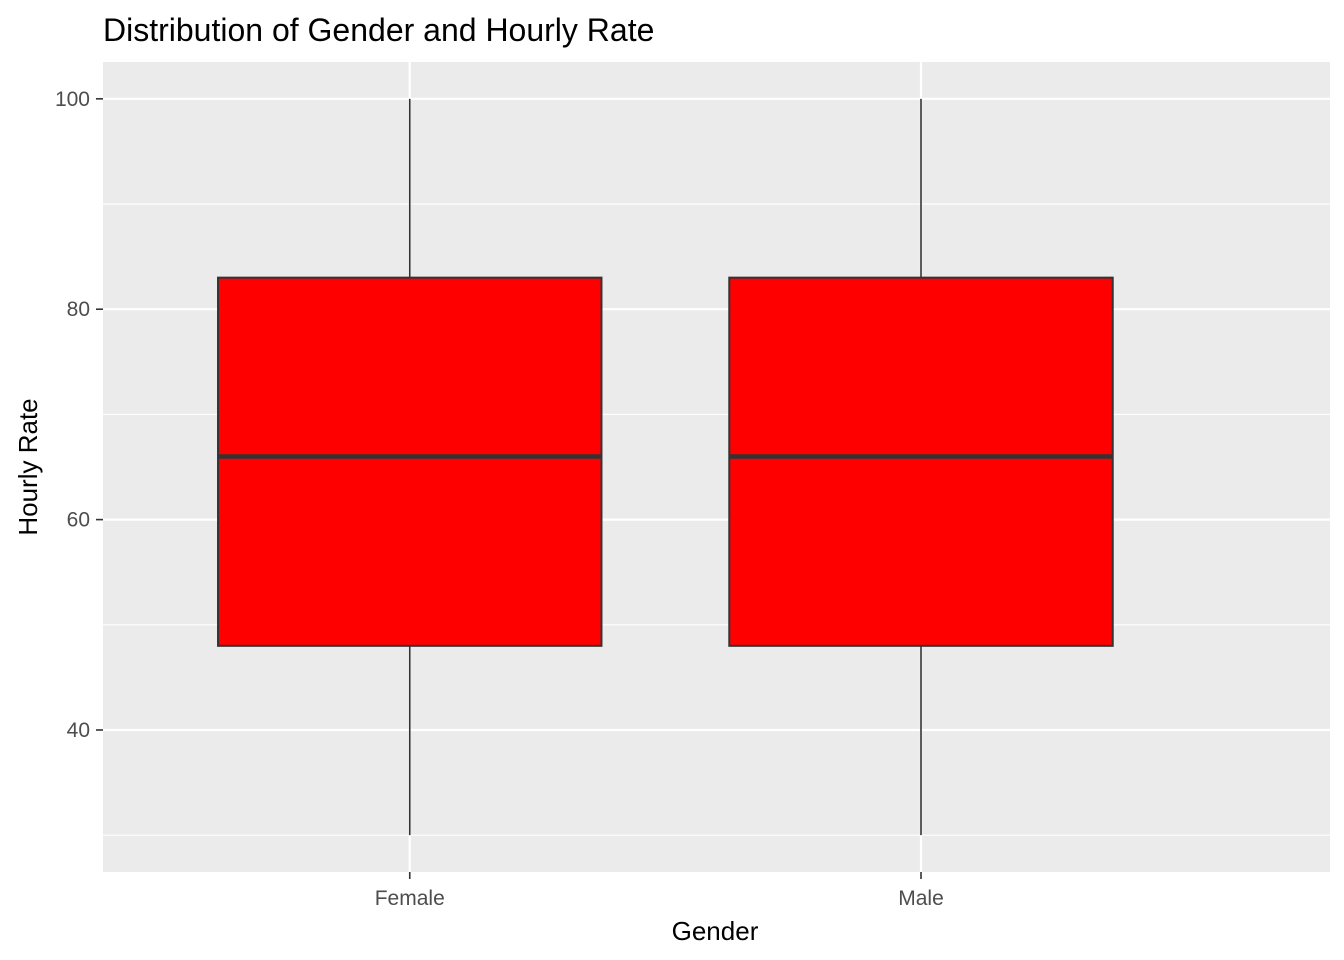 The height and width of the screenshot is (960, 1344). What do you see at coordinates (921, 461) in the screenshot?
I see `box-male` at bounding box center [921, 461].